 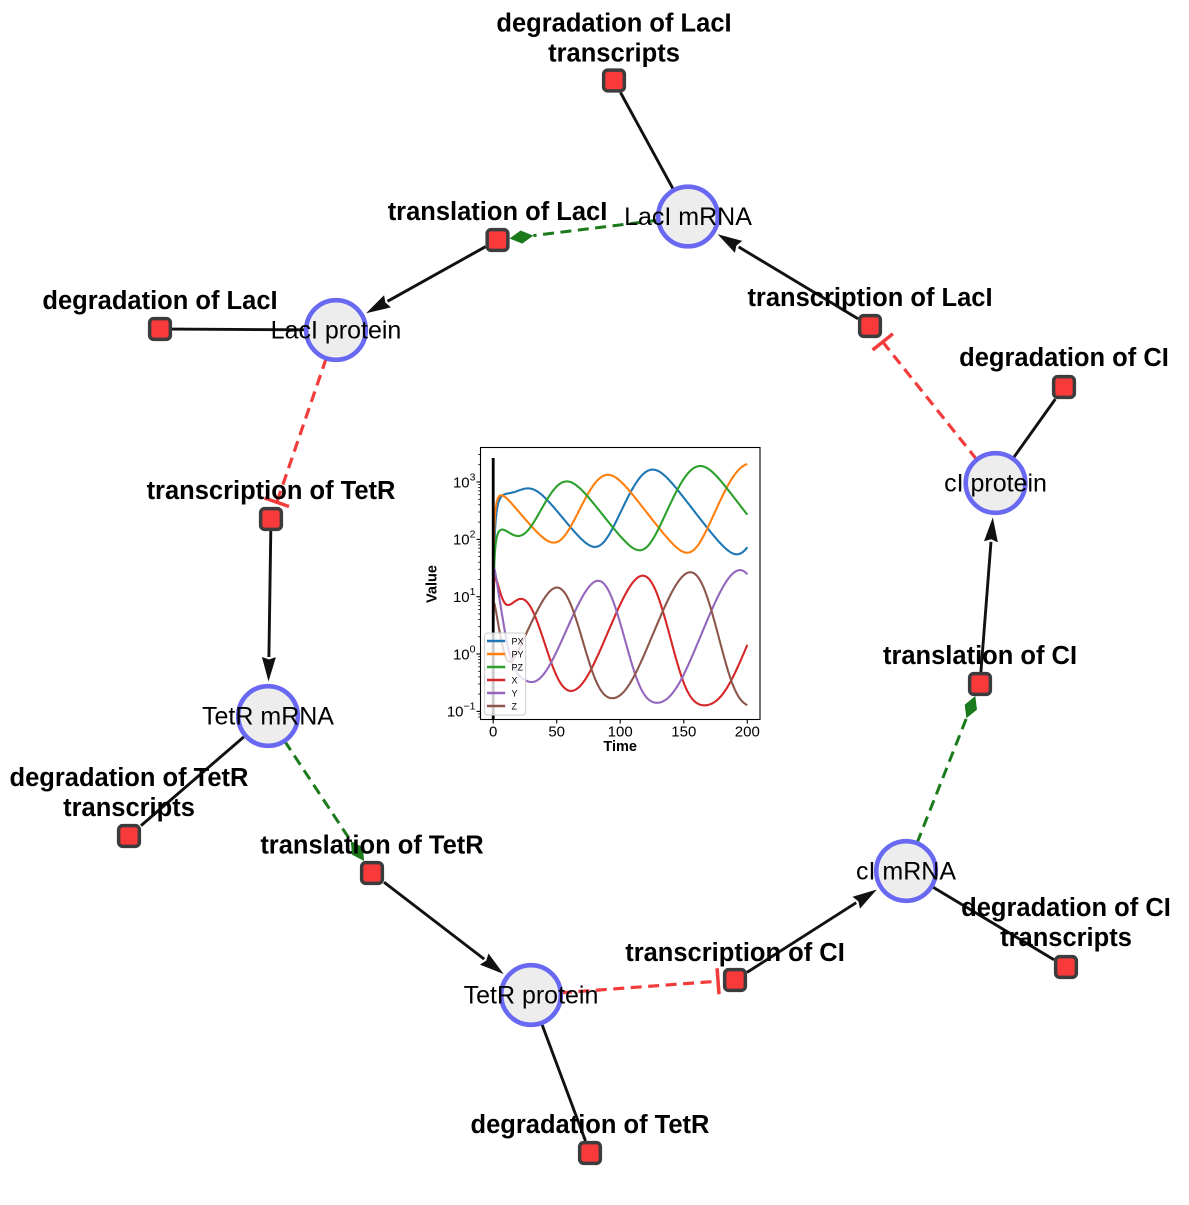 What do you see at coordinates (620, 732) in the screenshot?
I see `svg-text: 100` at bounding box center [620, 732].